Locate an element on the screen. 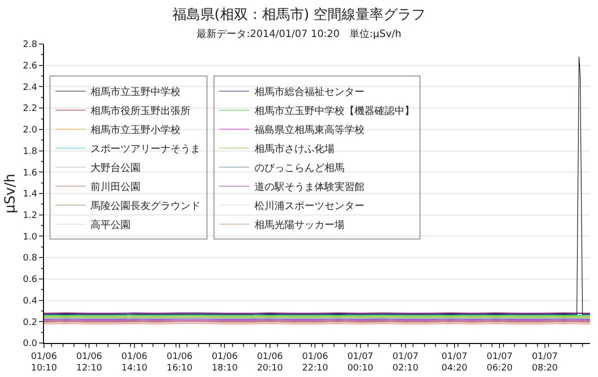 This screenshot has height=377, width=598. y-tick-label: 0.6 is located at coordinates (30, 280).